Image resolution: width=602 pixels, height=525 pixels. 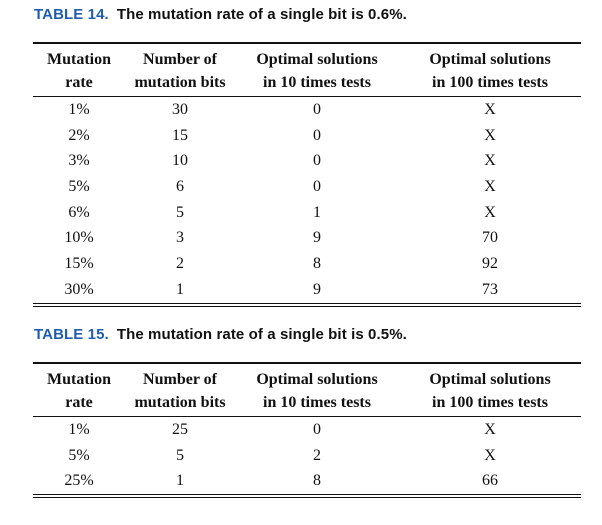 I want to click on table-14-cell: 3, so click(x=180, y=238).